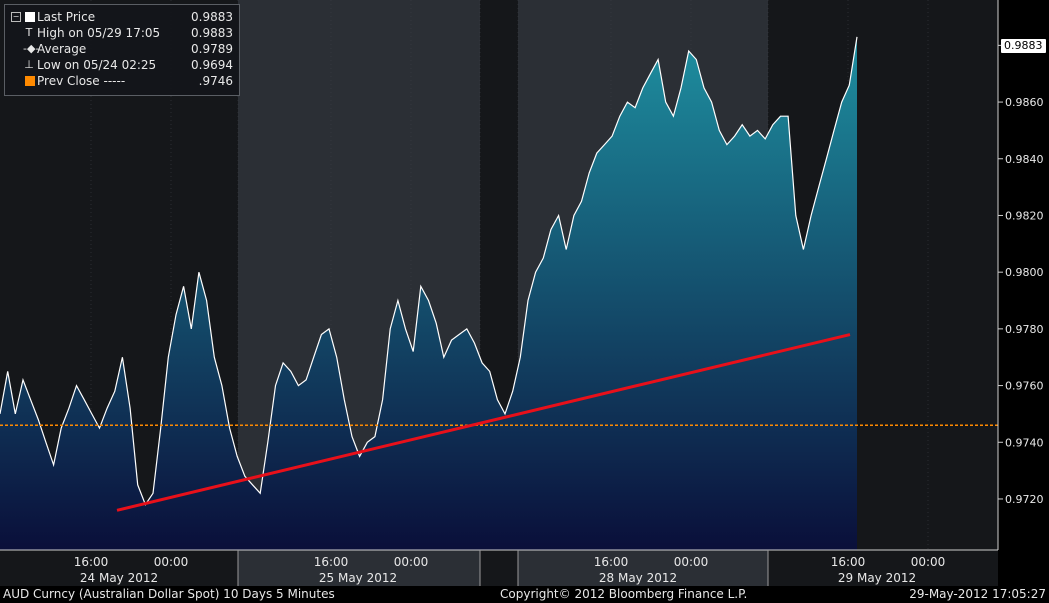  I want to click on legend-row-prev-close: Prev Close ----- .9746, so click(122, 81).